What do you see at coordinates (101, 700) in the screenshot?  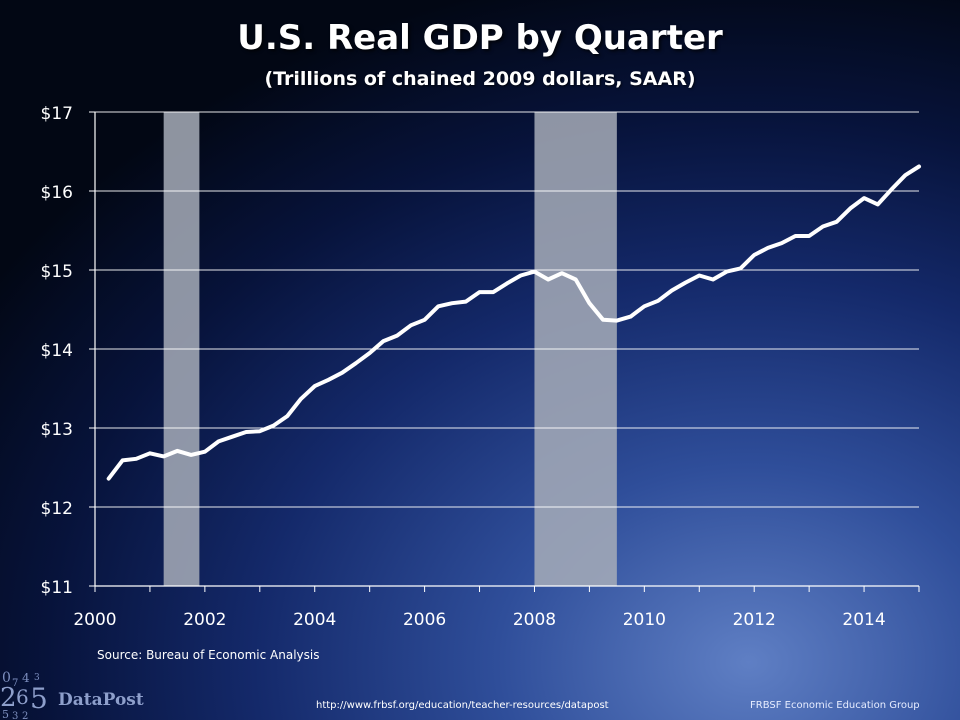 I see `logo-text: DataPost` at bounding box center [101, 700].